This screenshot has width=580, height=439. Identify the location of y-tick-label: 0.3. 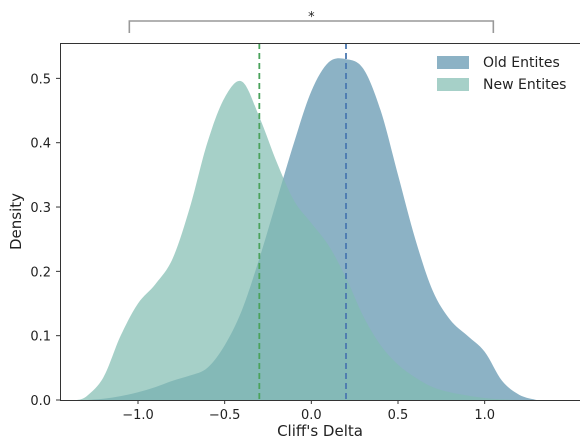
(40, 208).